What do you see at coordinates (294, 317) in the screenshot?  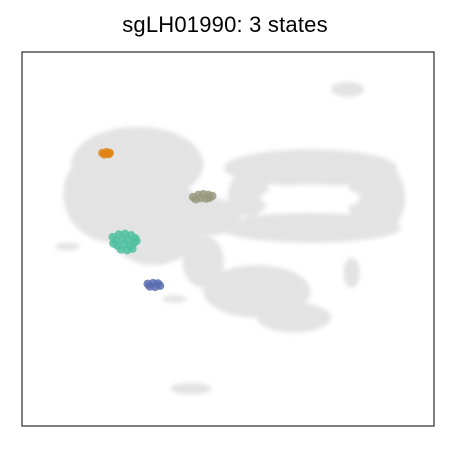 I see `background-region-lower-arm-tail` at bounding box center [294, 317].